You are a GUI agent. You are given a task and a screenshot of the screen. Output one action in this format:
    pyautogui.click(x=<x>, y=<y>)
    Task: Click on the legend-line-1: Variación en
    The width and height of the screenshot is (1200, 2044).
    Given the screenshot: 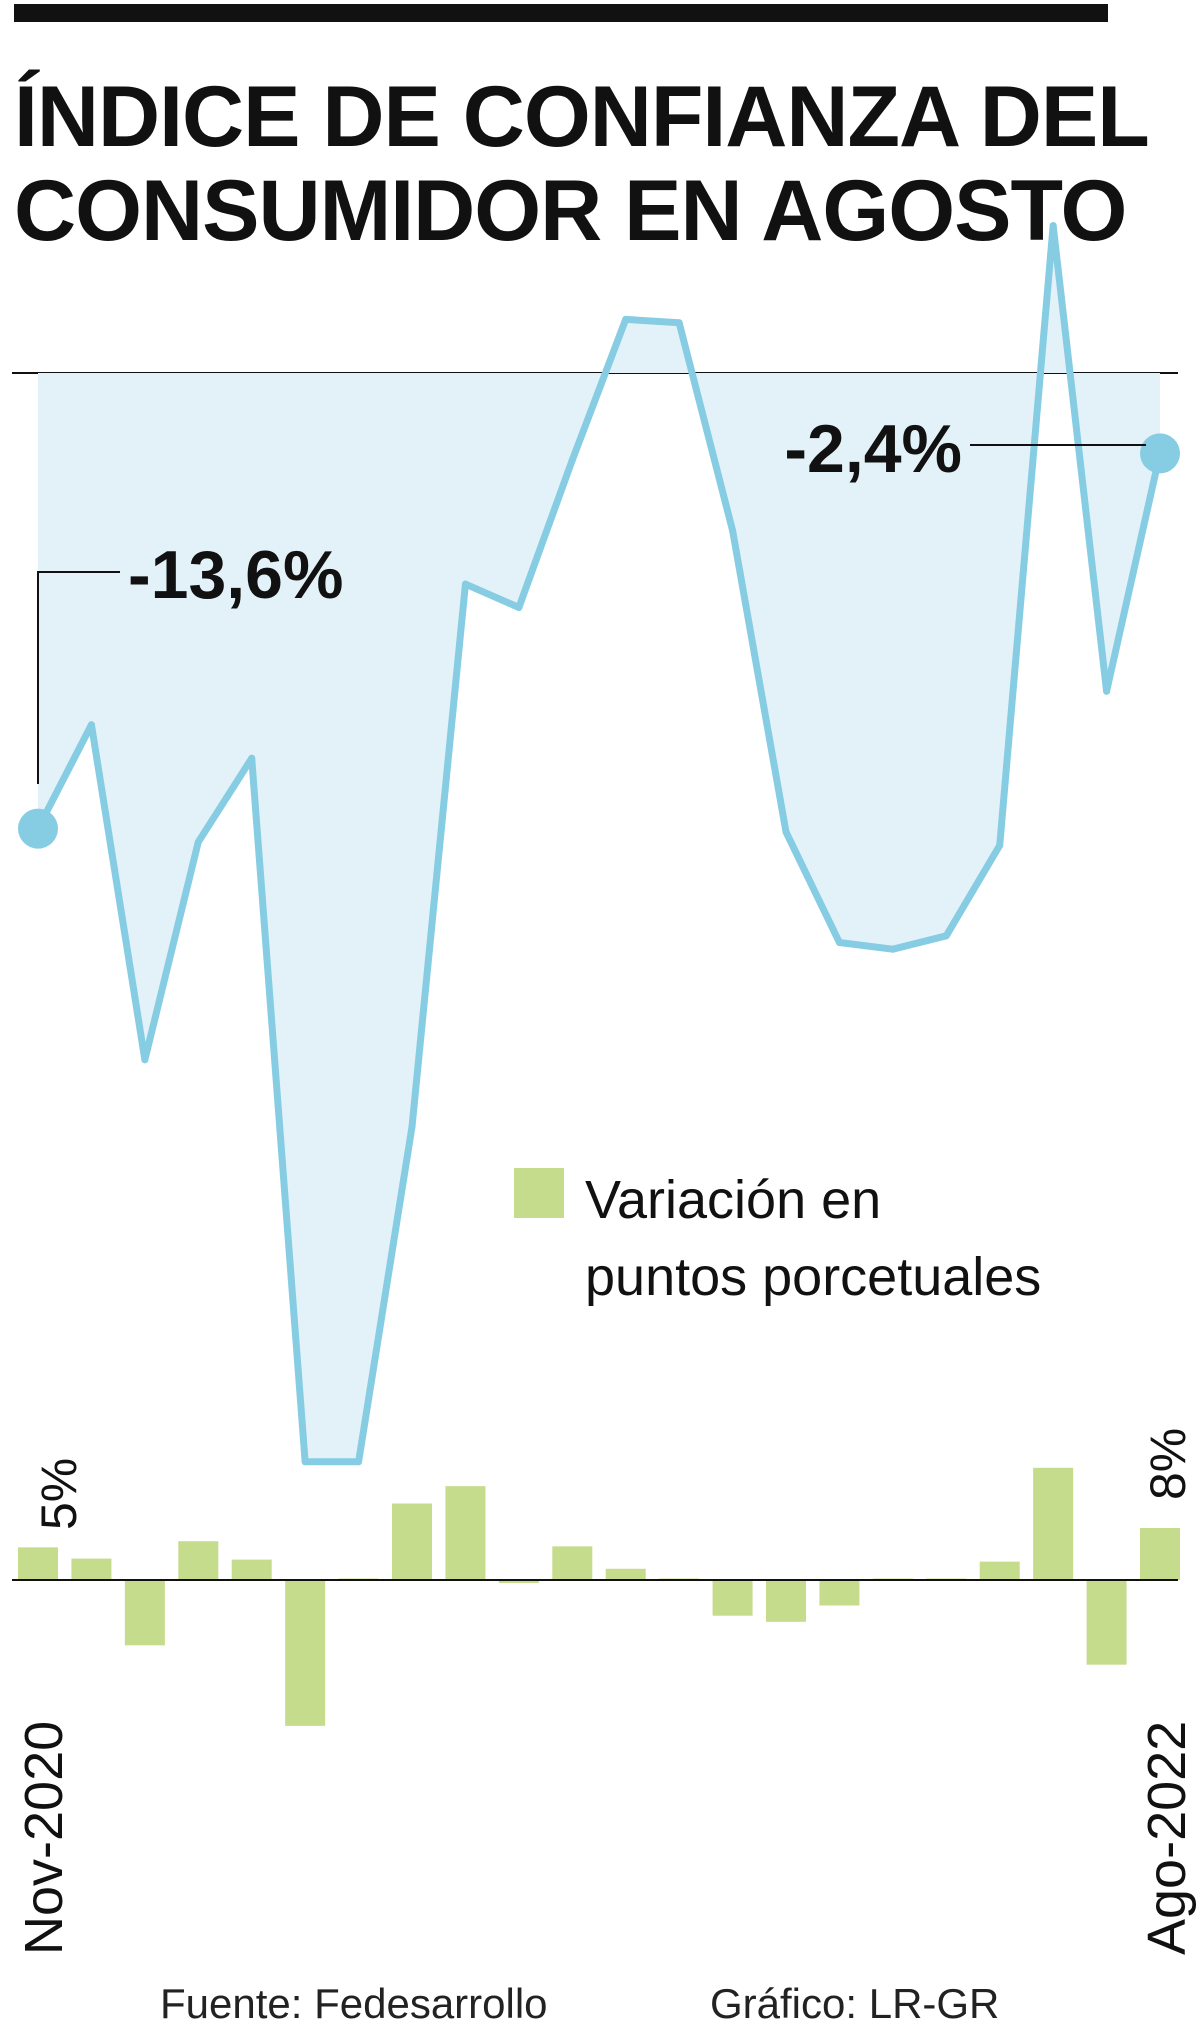 What is the action you would take?
    pyautogui.click(x=733, y=1200)
    